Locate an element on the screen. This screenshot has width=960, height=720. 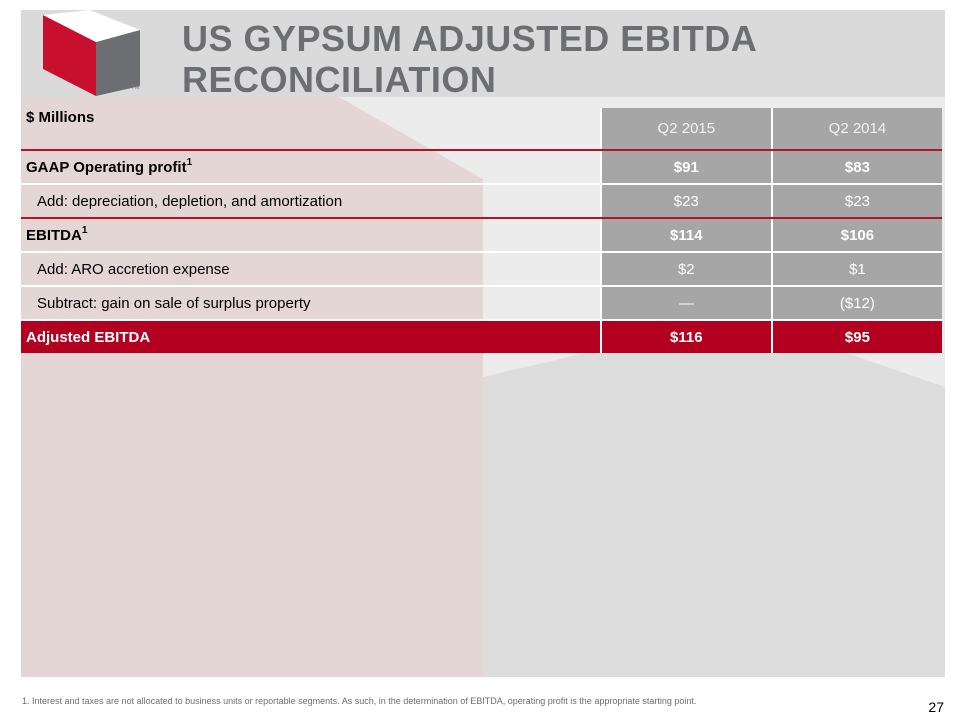
title-bar is located at coordinates (483, 53).